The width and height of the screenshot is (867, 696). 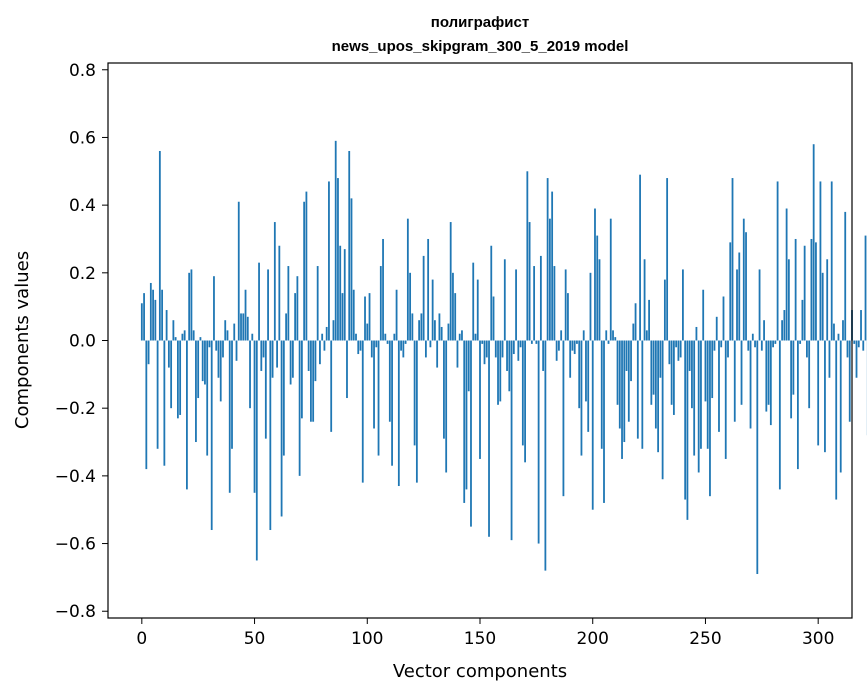 I want to click on x-axis-label: Vector components, so click(x=480, y=671).